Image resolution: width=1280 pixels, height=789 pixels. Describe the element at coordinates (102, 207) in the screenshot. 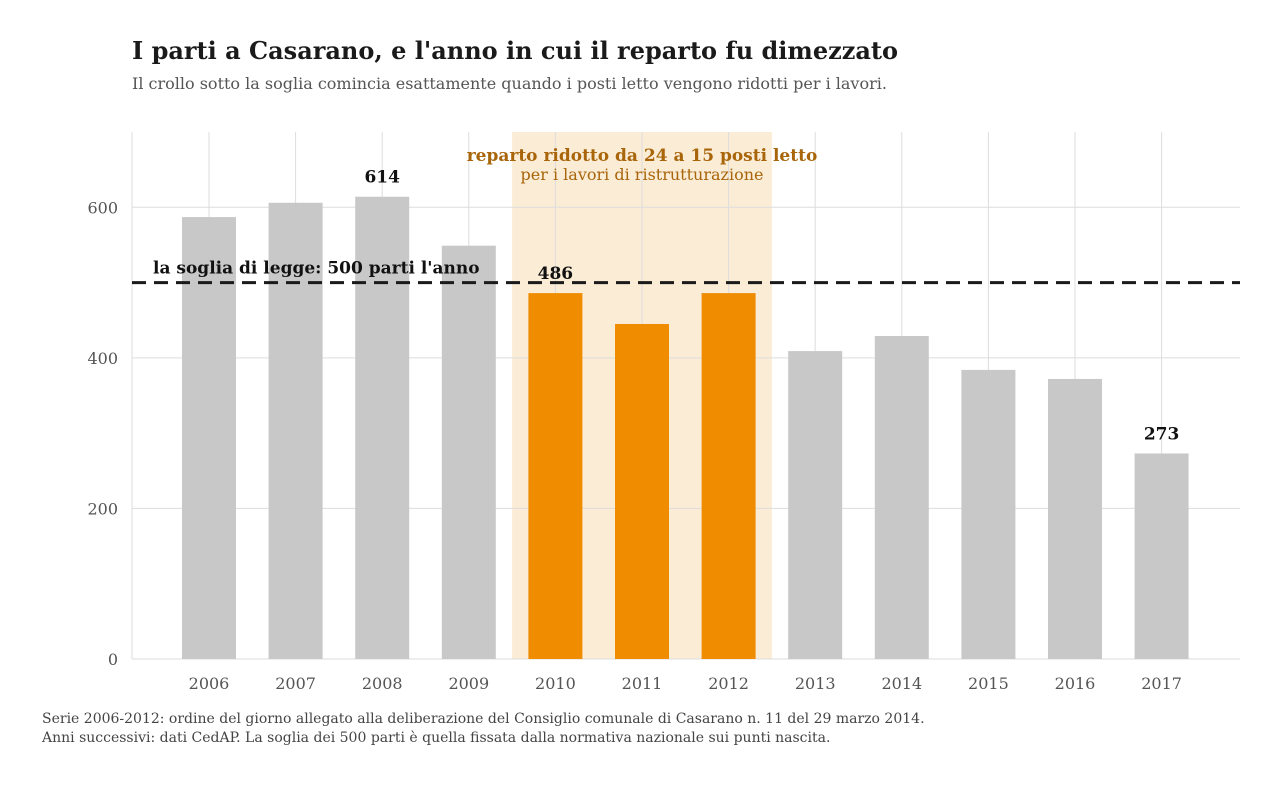

I see `y-tick-label: 600` at that location.